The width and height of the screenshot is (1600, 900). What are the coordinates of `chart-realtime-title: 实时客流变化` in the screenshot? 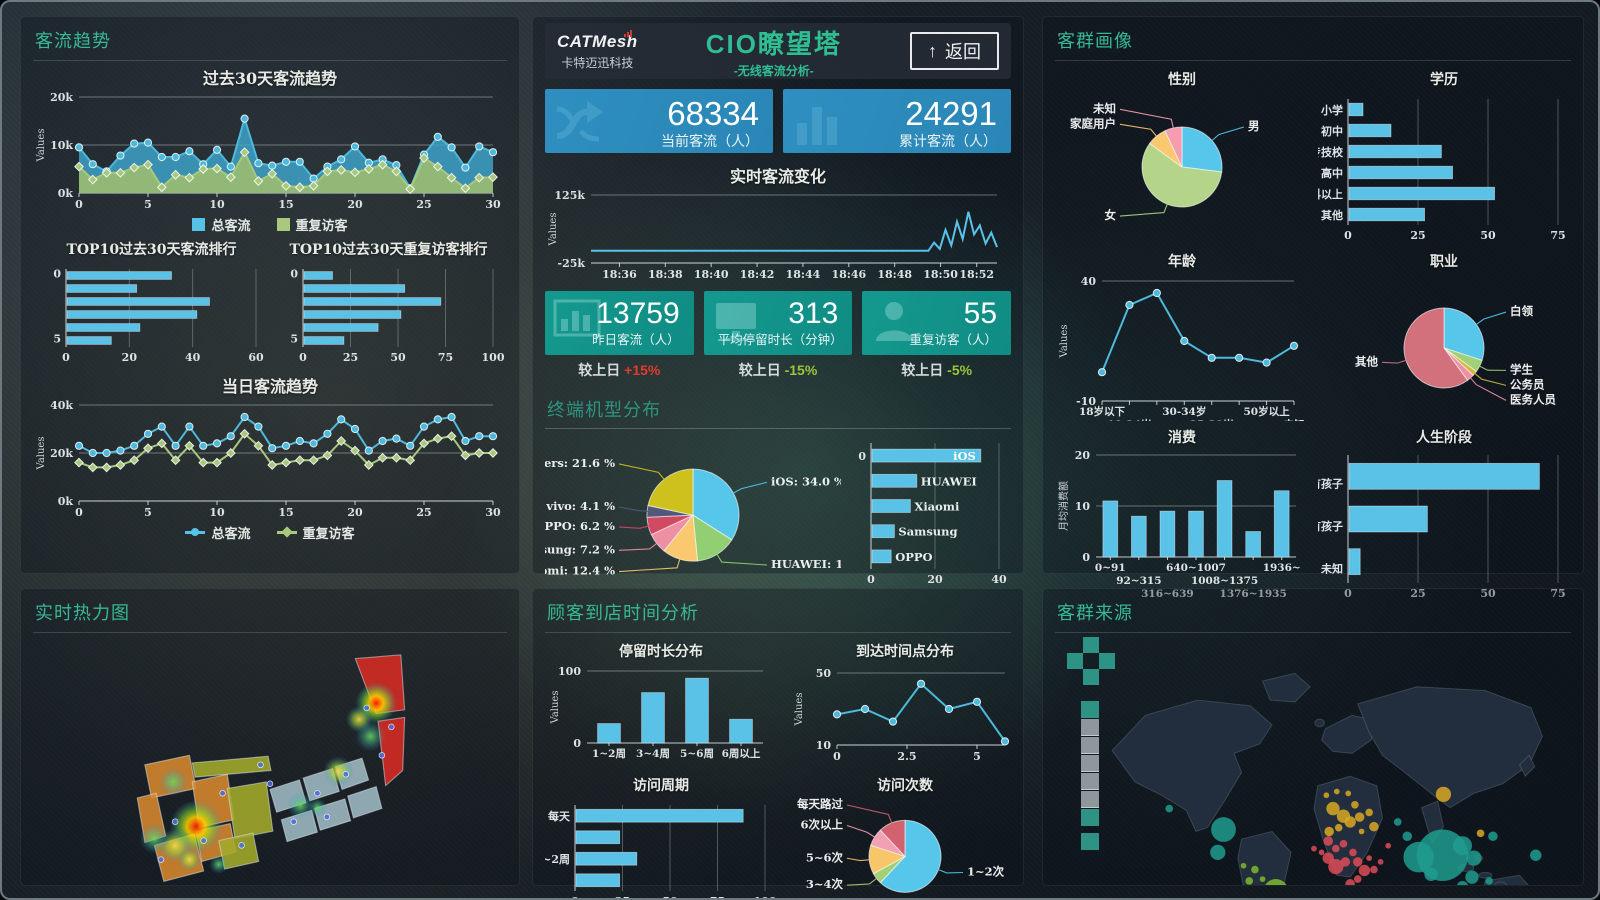 It's located at (777, 176).